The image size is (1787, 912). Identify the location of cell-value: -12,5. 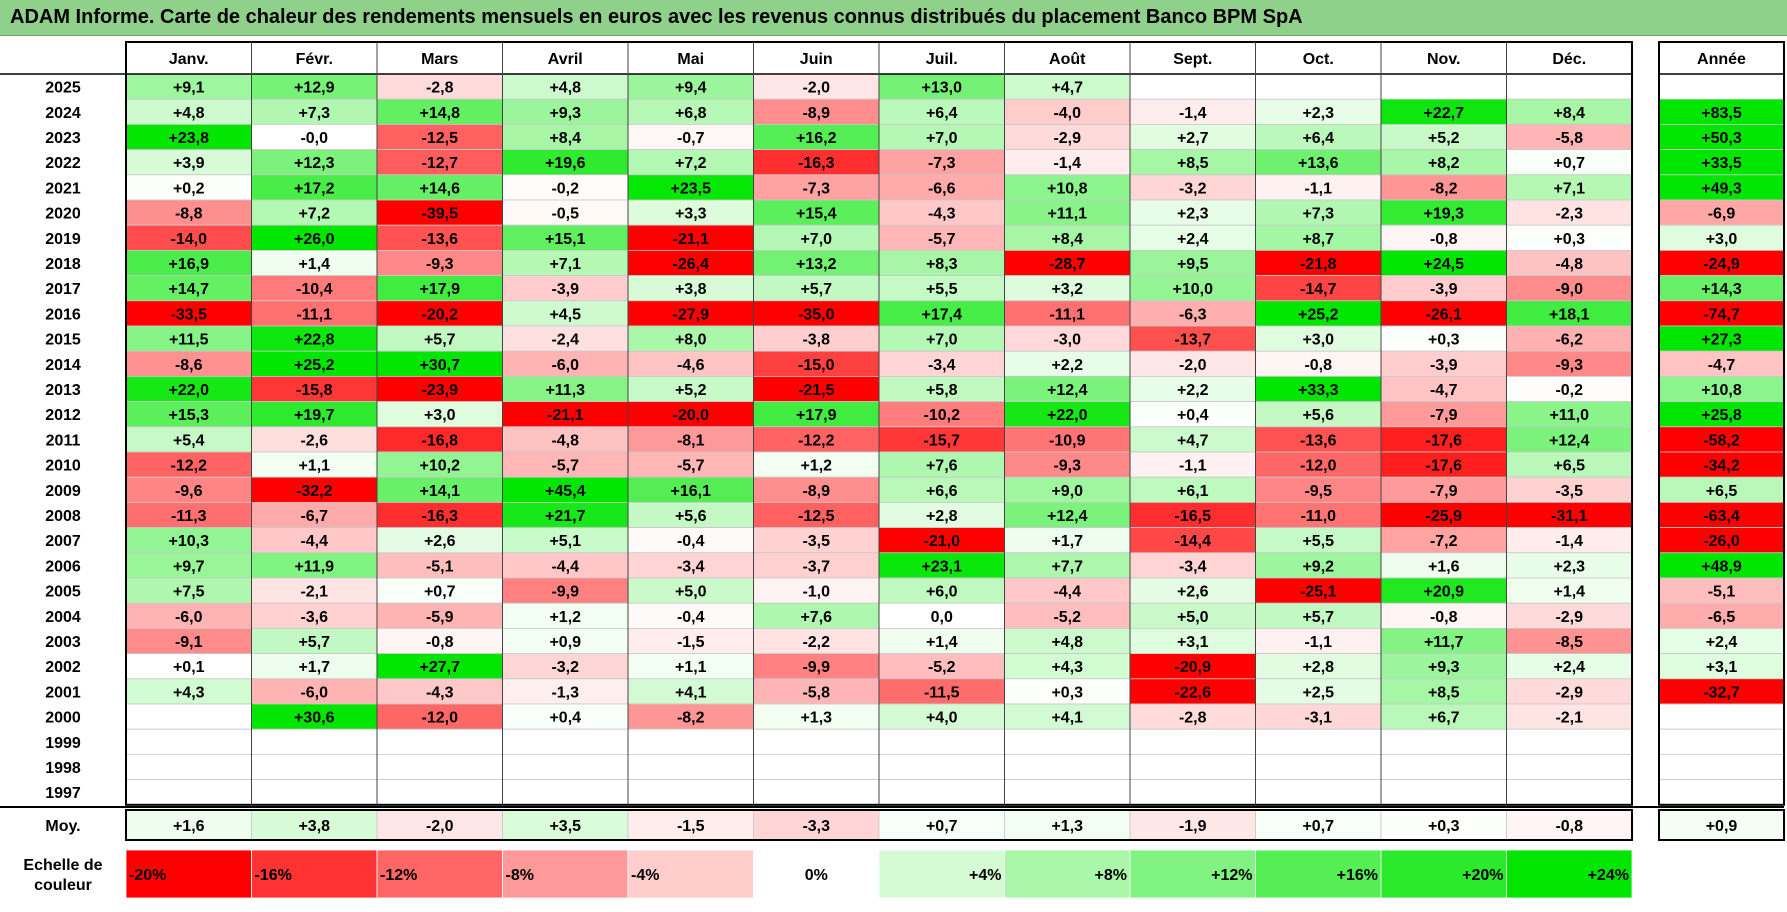
(440, 138).